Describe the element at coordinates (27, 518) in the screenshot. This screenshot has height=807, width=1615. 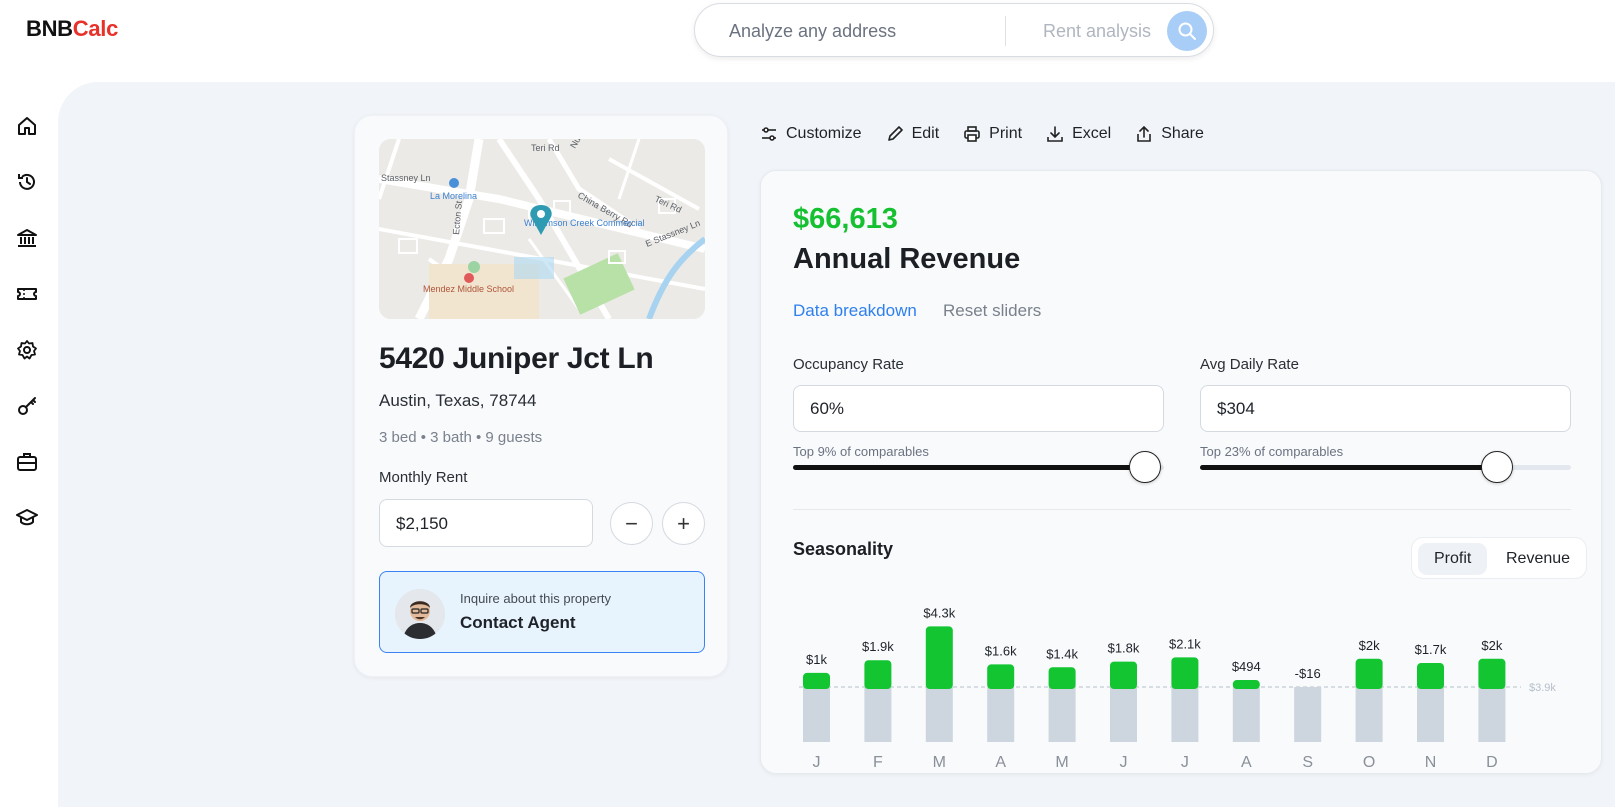
I see `nav-education` at that location.